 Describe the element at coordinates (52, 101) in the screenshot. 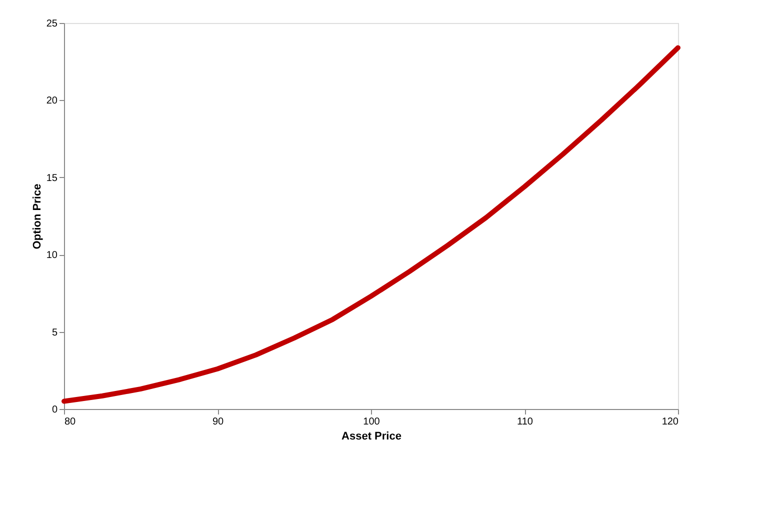

I see `y-tick-label: 20` at that location.